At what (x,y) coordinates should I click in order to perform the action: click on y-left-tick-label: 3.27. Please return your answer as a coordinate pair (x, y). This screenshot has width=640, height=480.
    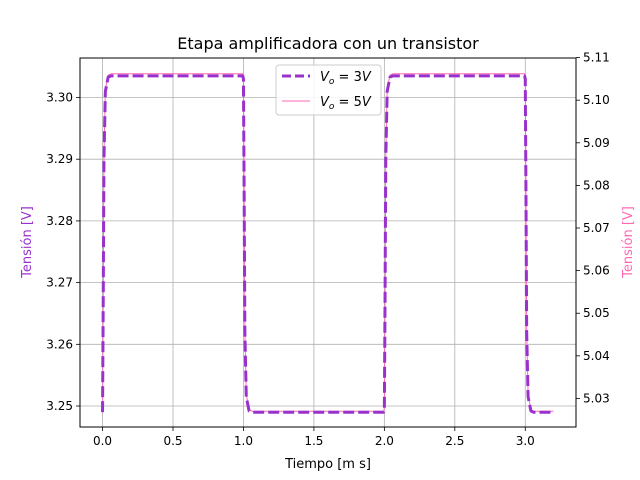
    Looking at the image, I should click on (59, 283).